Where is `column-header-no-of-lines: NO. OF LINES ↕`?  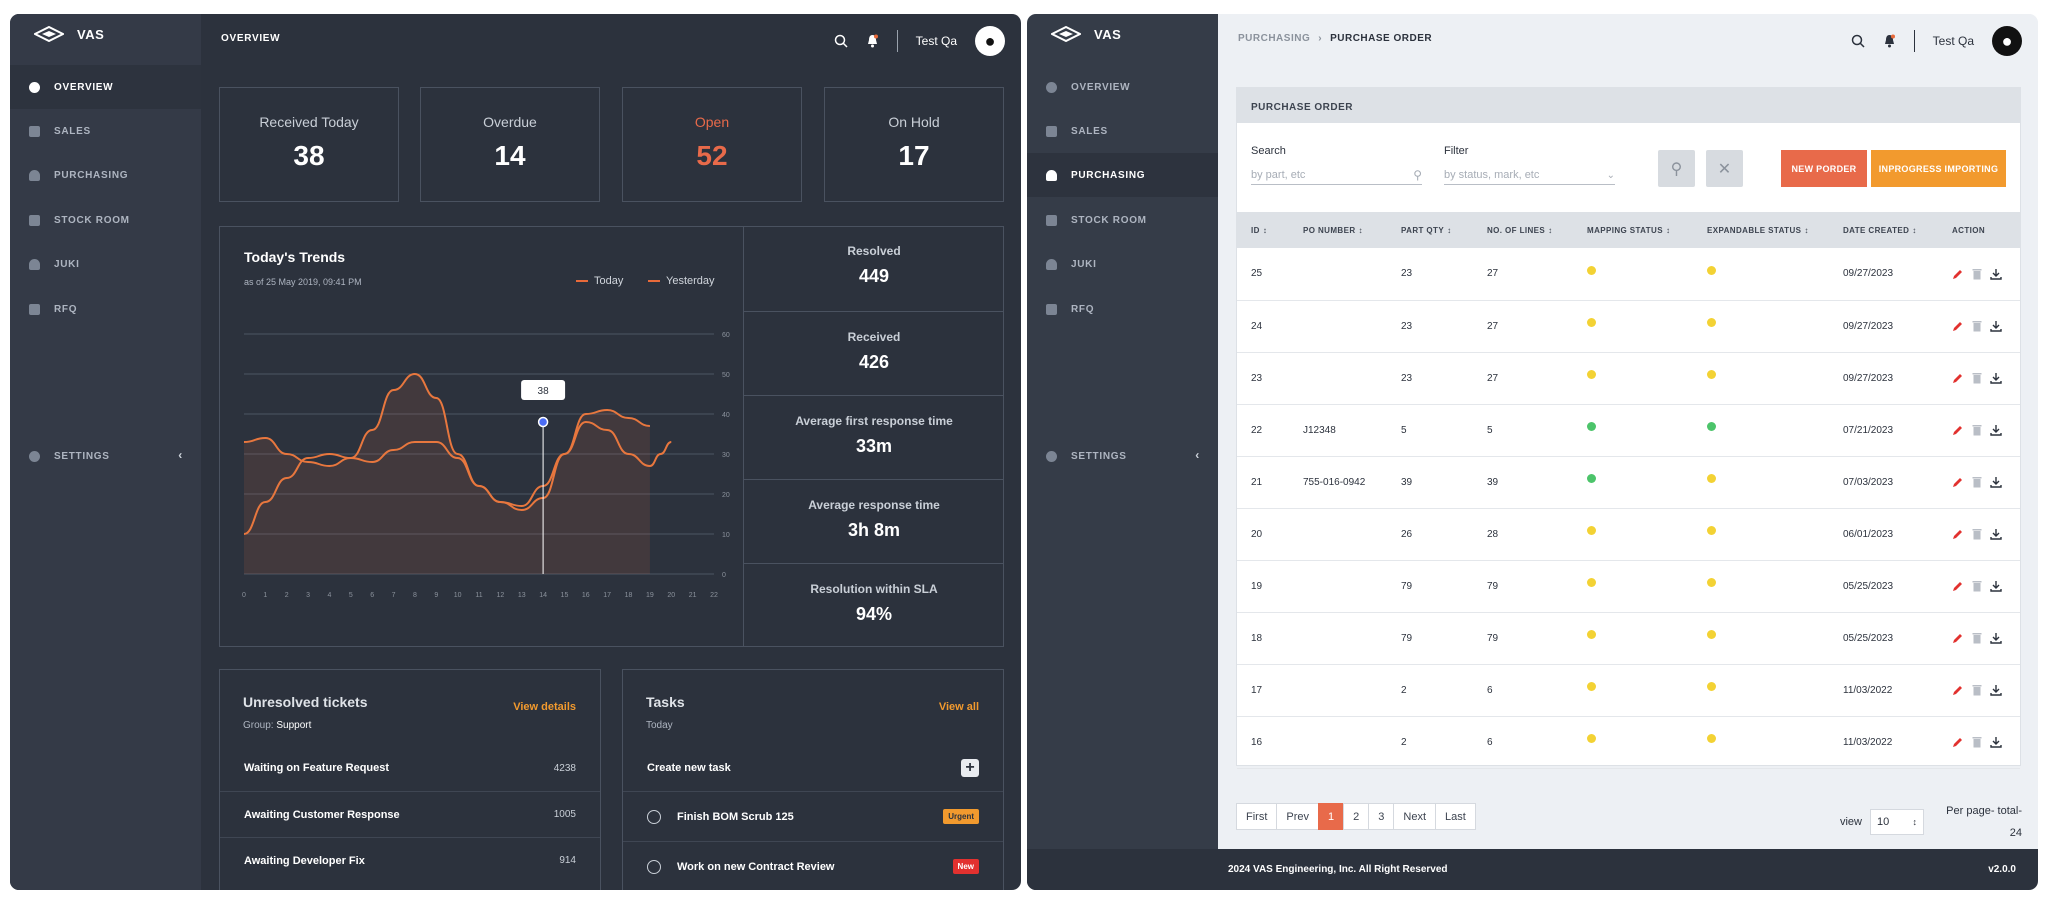 column-header-no-of-lines: NO. OF LINES ↕ is located at coordinates (1523, 230).